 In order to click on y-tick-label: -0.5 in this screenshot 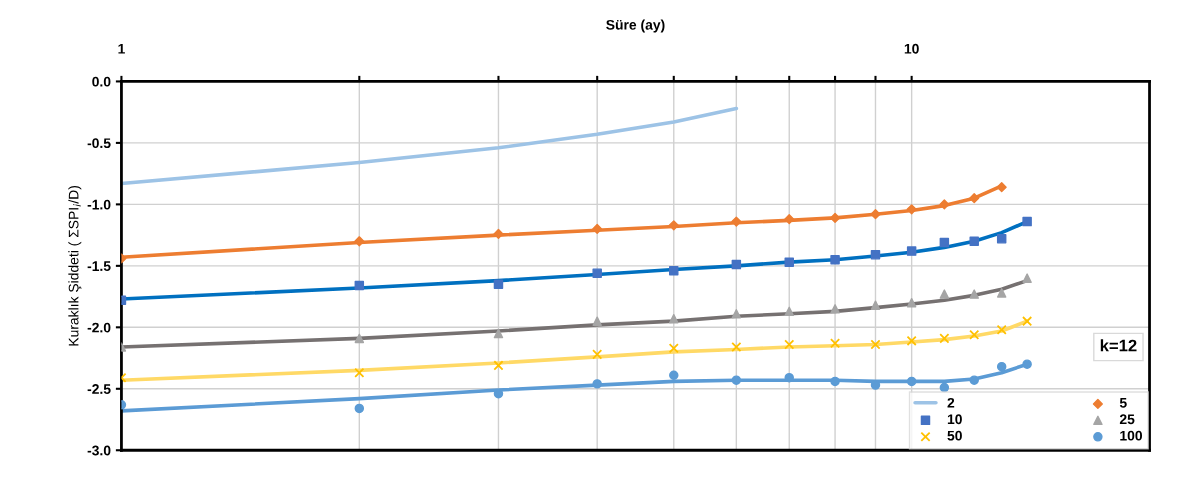, I will do `click(99, 143)`.